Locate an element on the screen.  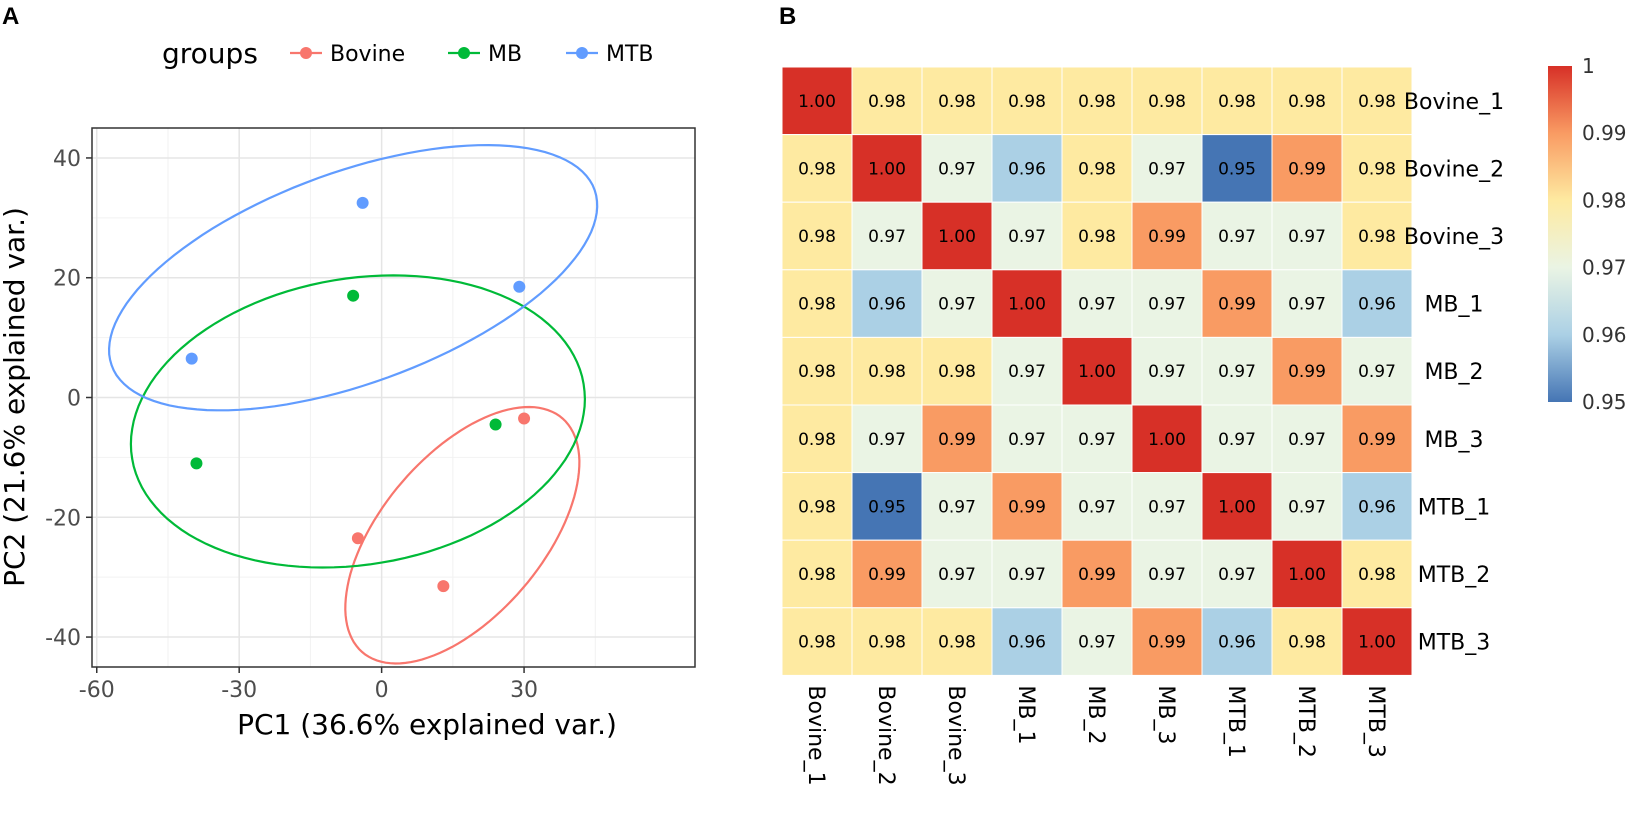
colorbar-tick-label: 1 is located at coordinates (1588, 66).